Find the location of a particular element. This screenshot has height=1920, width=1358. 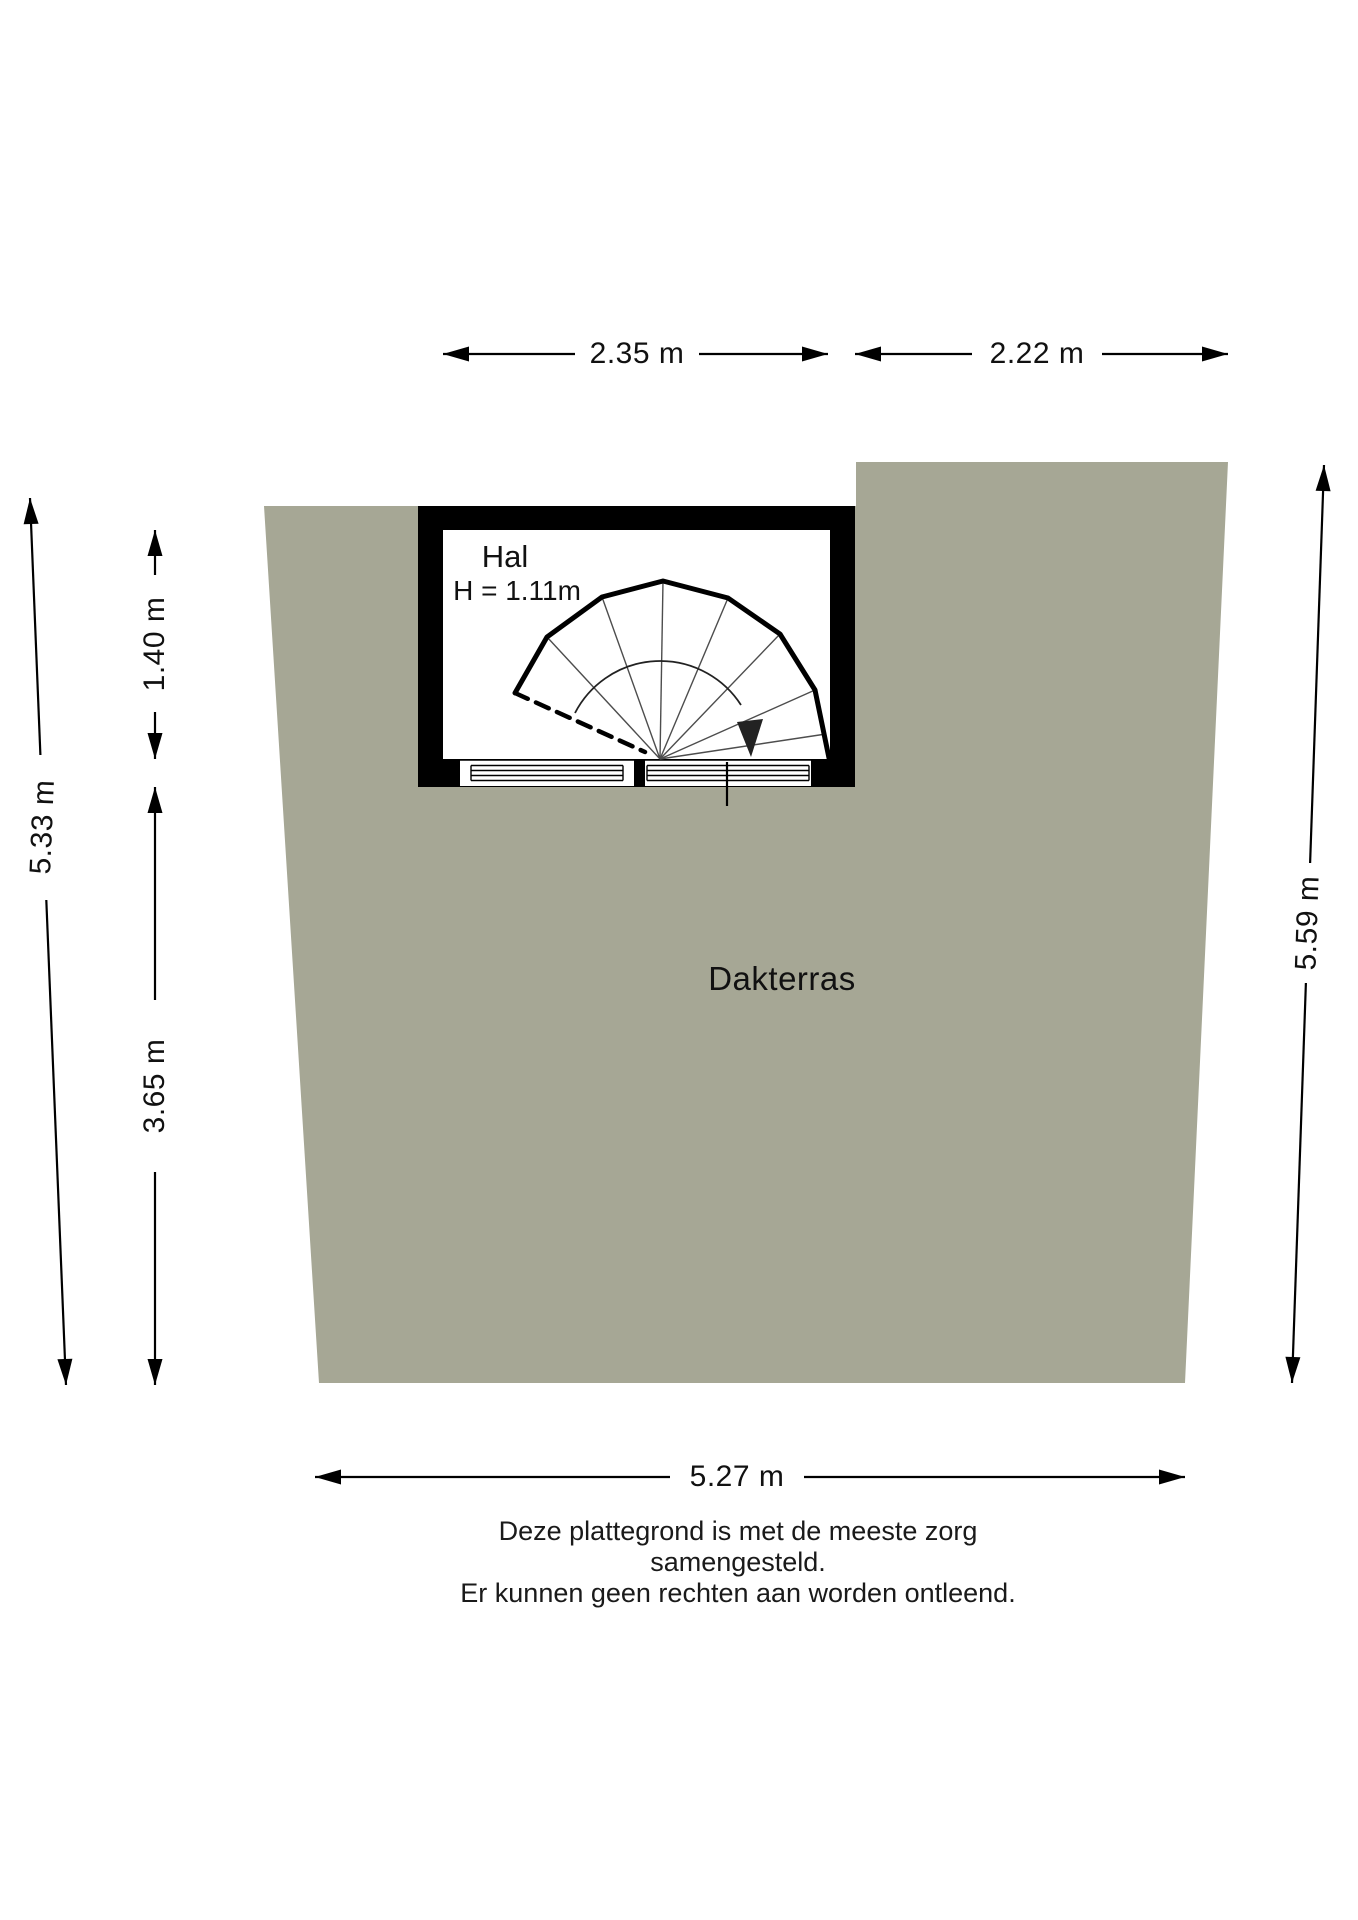

stair-outline-dashed is located at coordinates (580, 722).